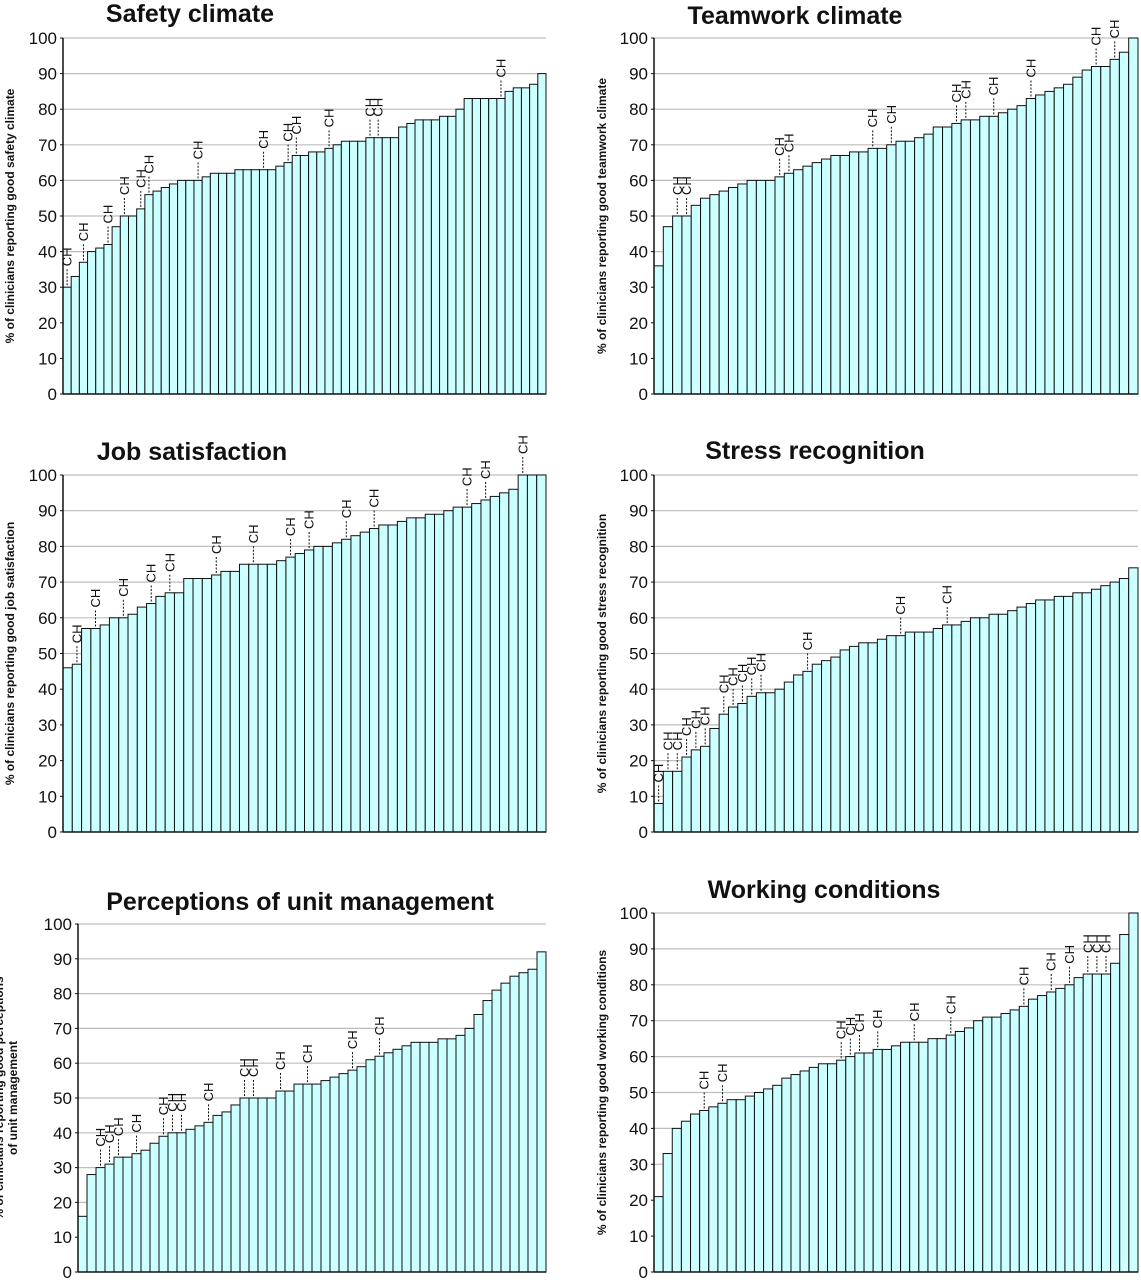  I want to click on y-tick-label: 0, so click(643, 832).